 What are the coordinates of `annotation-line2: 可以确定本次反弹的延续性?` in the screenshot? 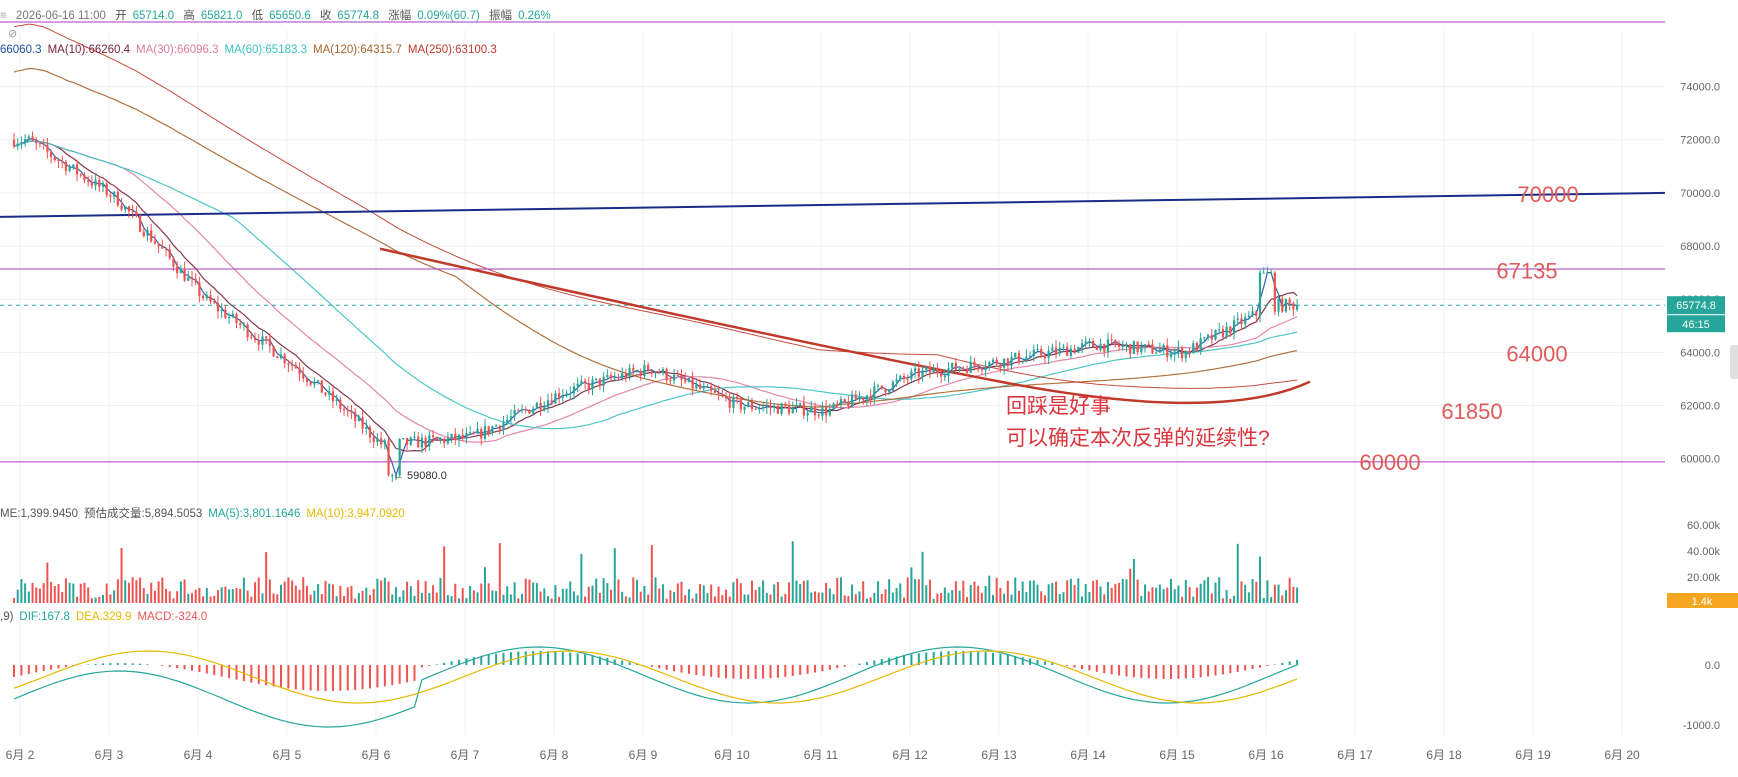 It's located at (1138, 438).